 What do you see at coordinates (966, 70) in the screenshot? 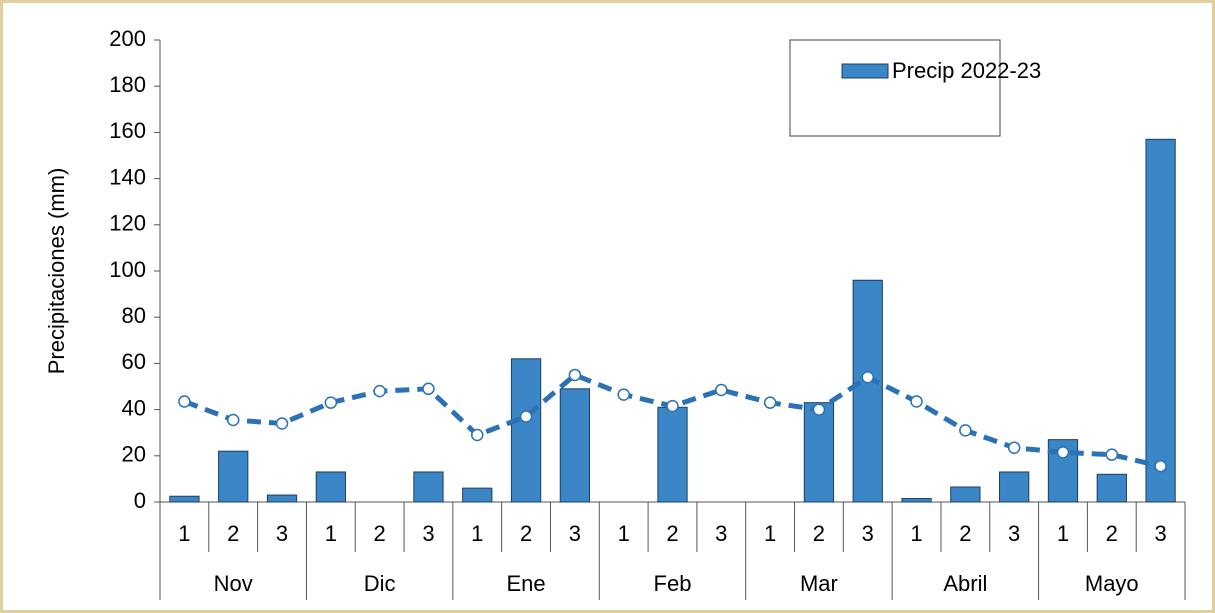
I see `legend-label: Precip 2022-23` at bounding box center [966, 70].